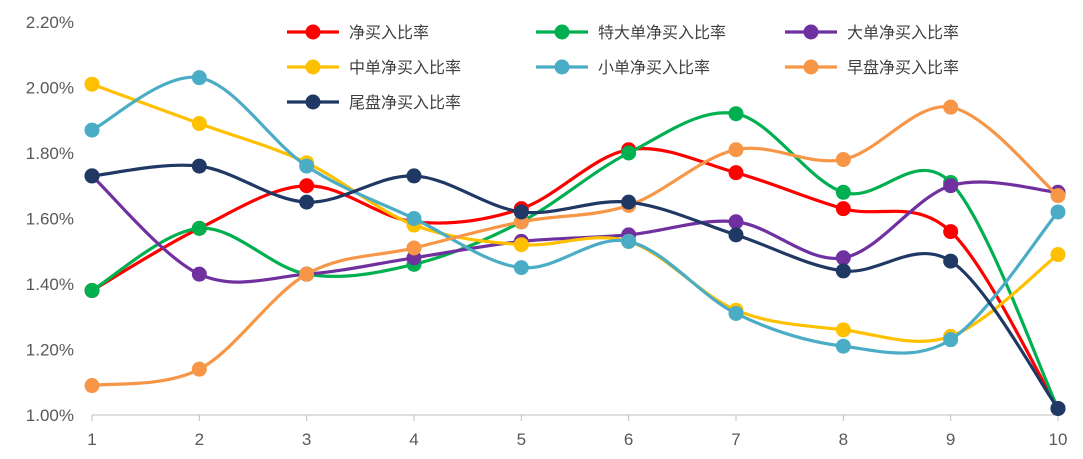 The width and height of the screenshot is (1083, 459). I want to click on y-tick-label: 1.40%, so click(50, 284).